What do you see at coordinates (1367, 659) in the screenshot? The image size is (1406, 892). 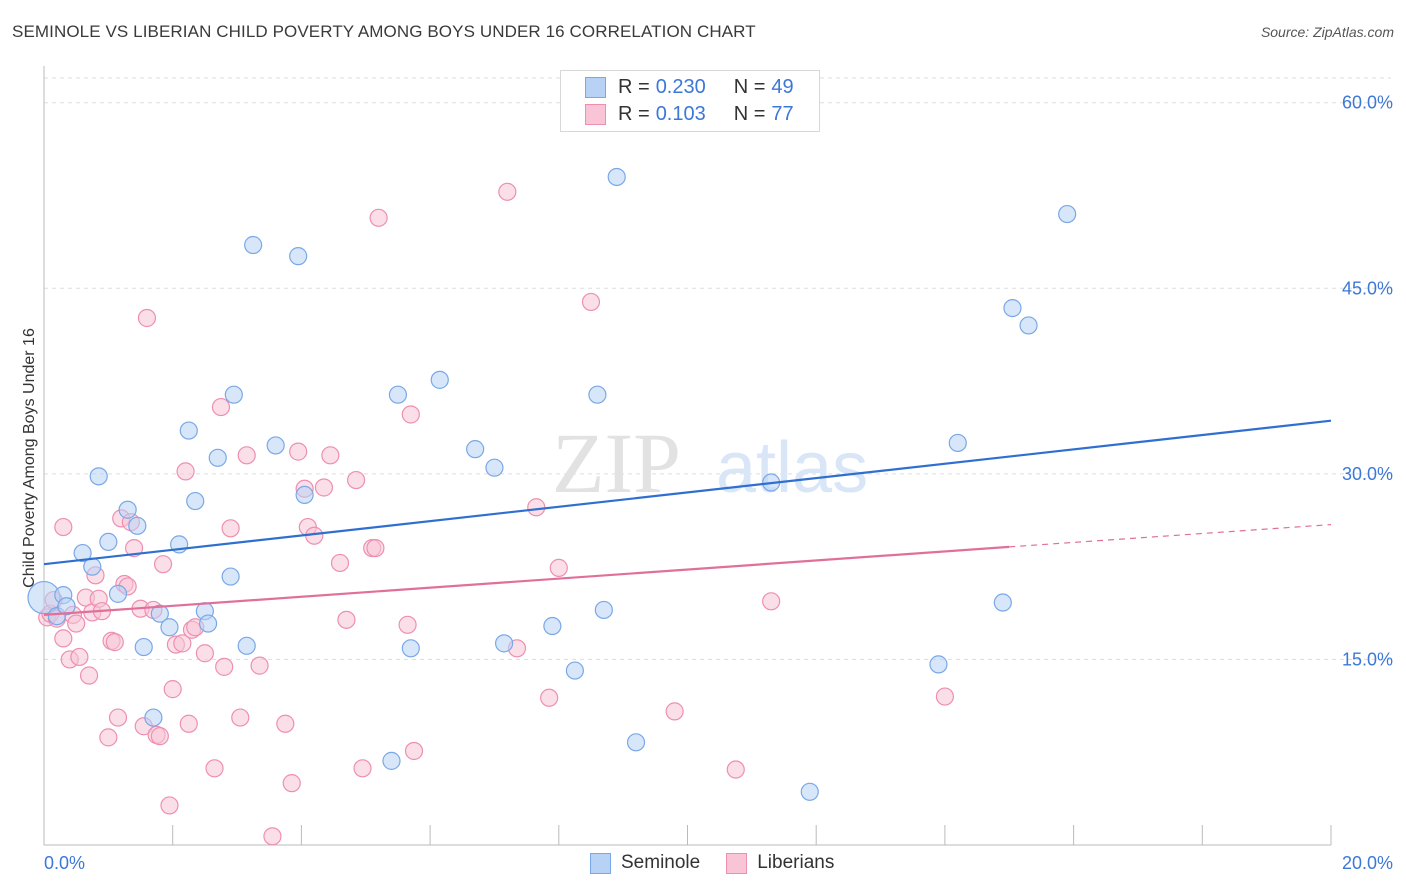 I see `y-tick-label: 15.0%` at bounding box center [1367, 659].